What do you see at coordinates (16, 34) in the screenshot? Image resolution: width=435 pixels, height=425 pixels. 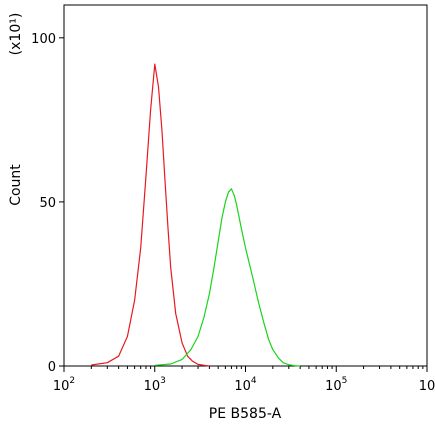 I see `y-axis-multiplier: (x10¹)` at bounding box center [16, 34].